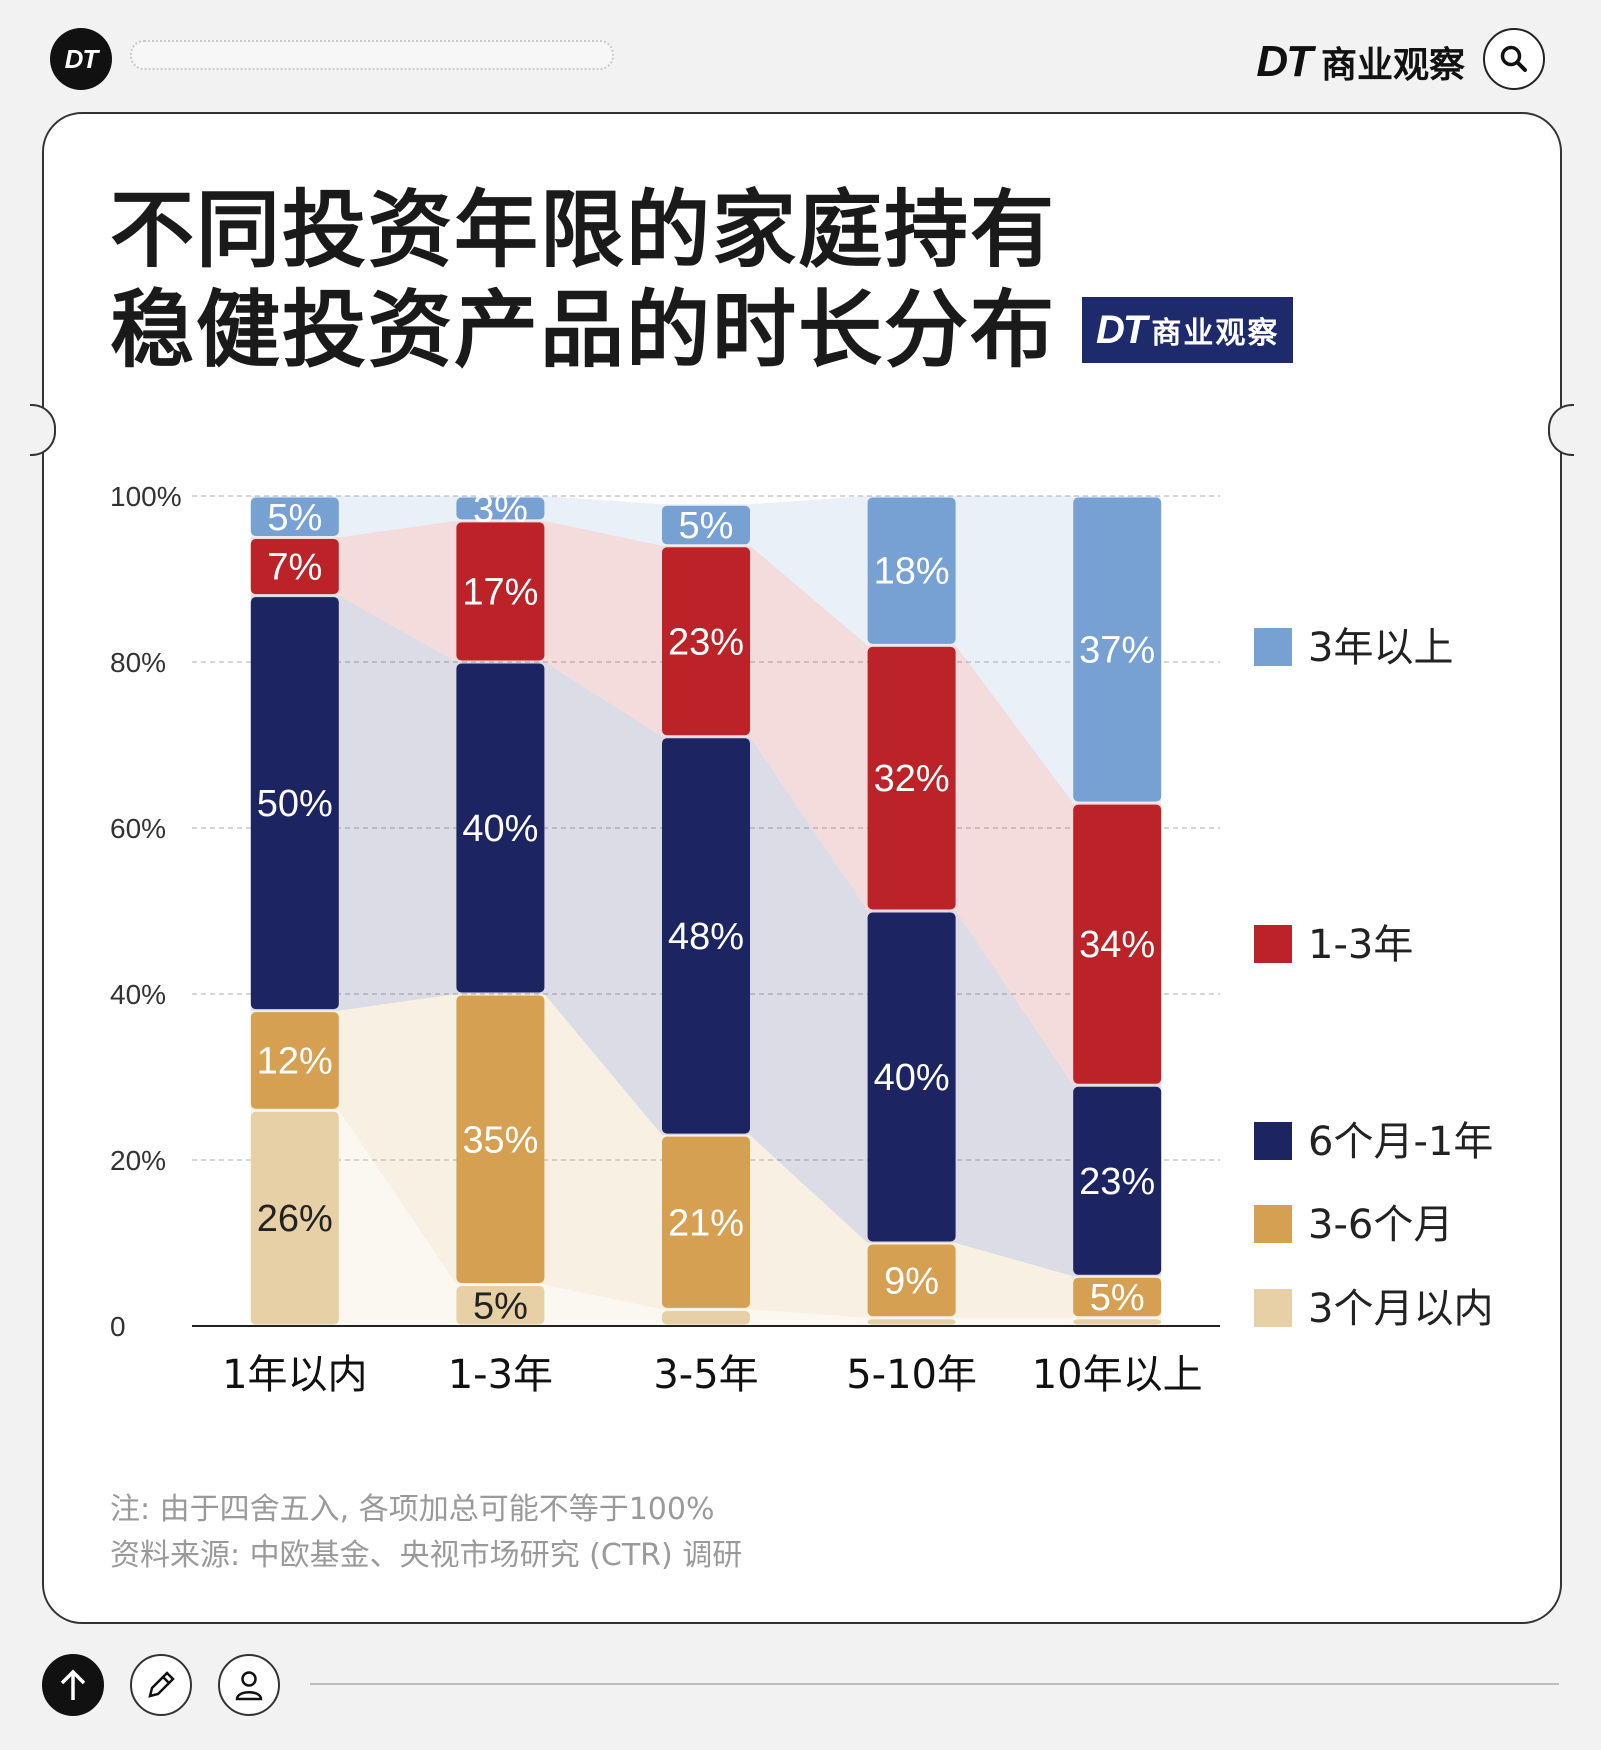 The width and height of the screenshot is (1601, 1750). I want to click on logo-text: DT, so click(81, 58).